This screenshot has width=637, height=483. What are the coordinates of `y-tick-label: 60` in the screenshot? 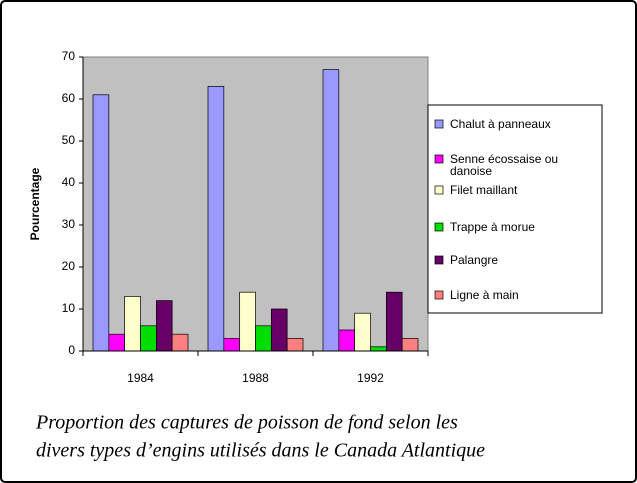 It's located at (69, 98).